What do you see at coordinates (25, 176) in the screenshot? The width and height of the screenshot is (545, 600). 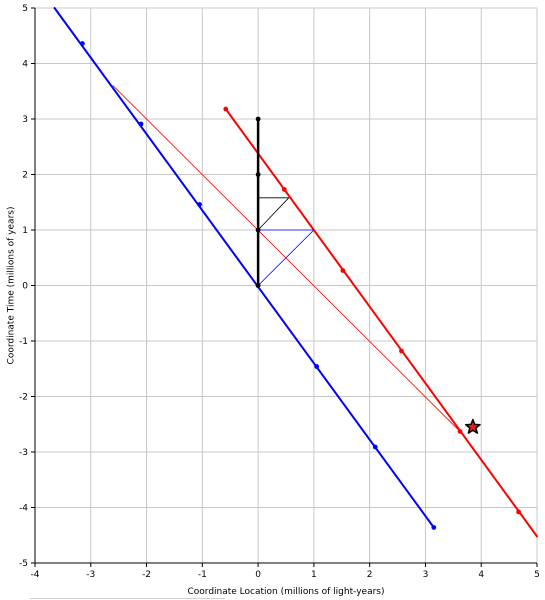 I see `y-tick-label: 2` at bounding box center [25, 176].